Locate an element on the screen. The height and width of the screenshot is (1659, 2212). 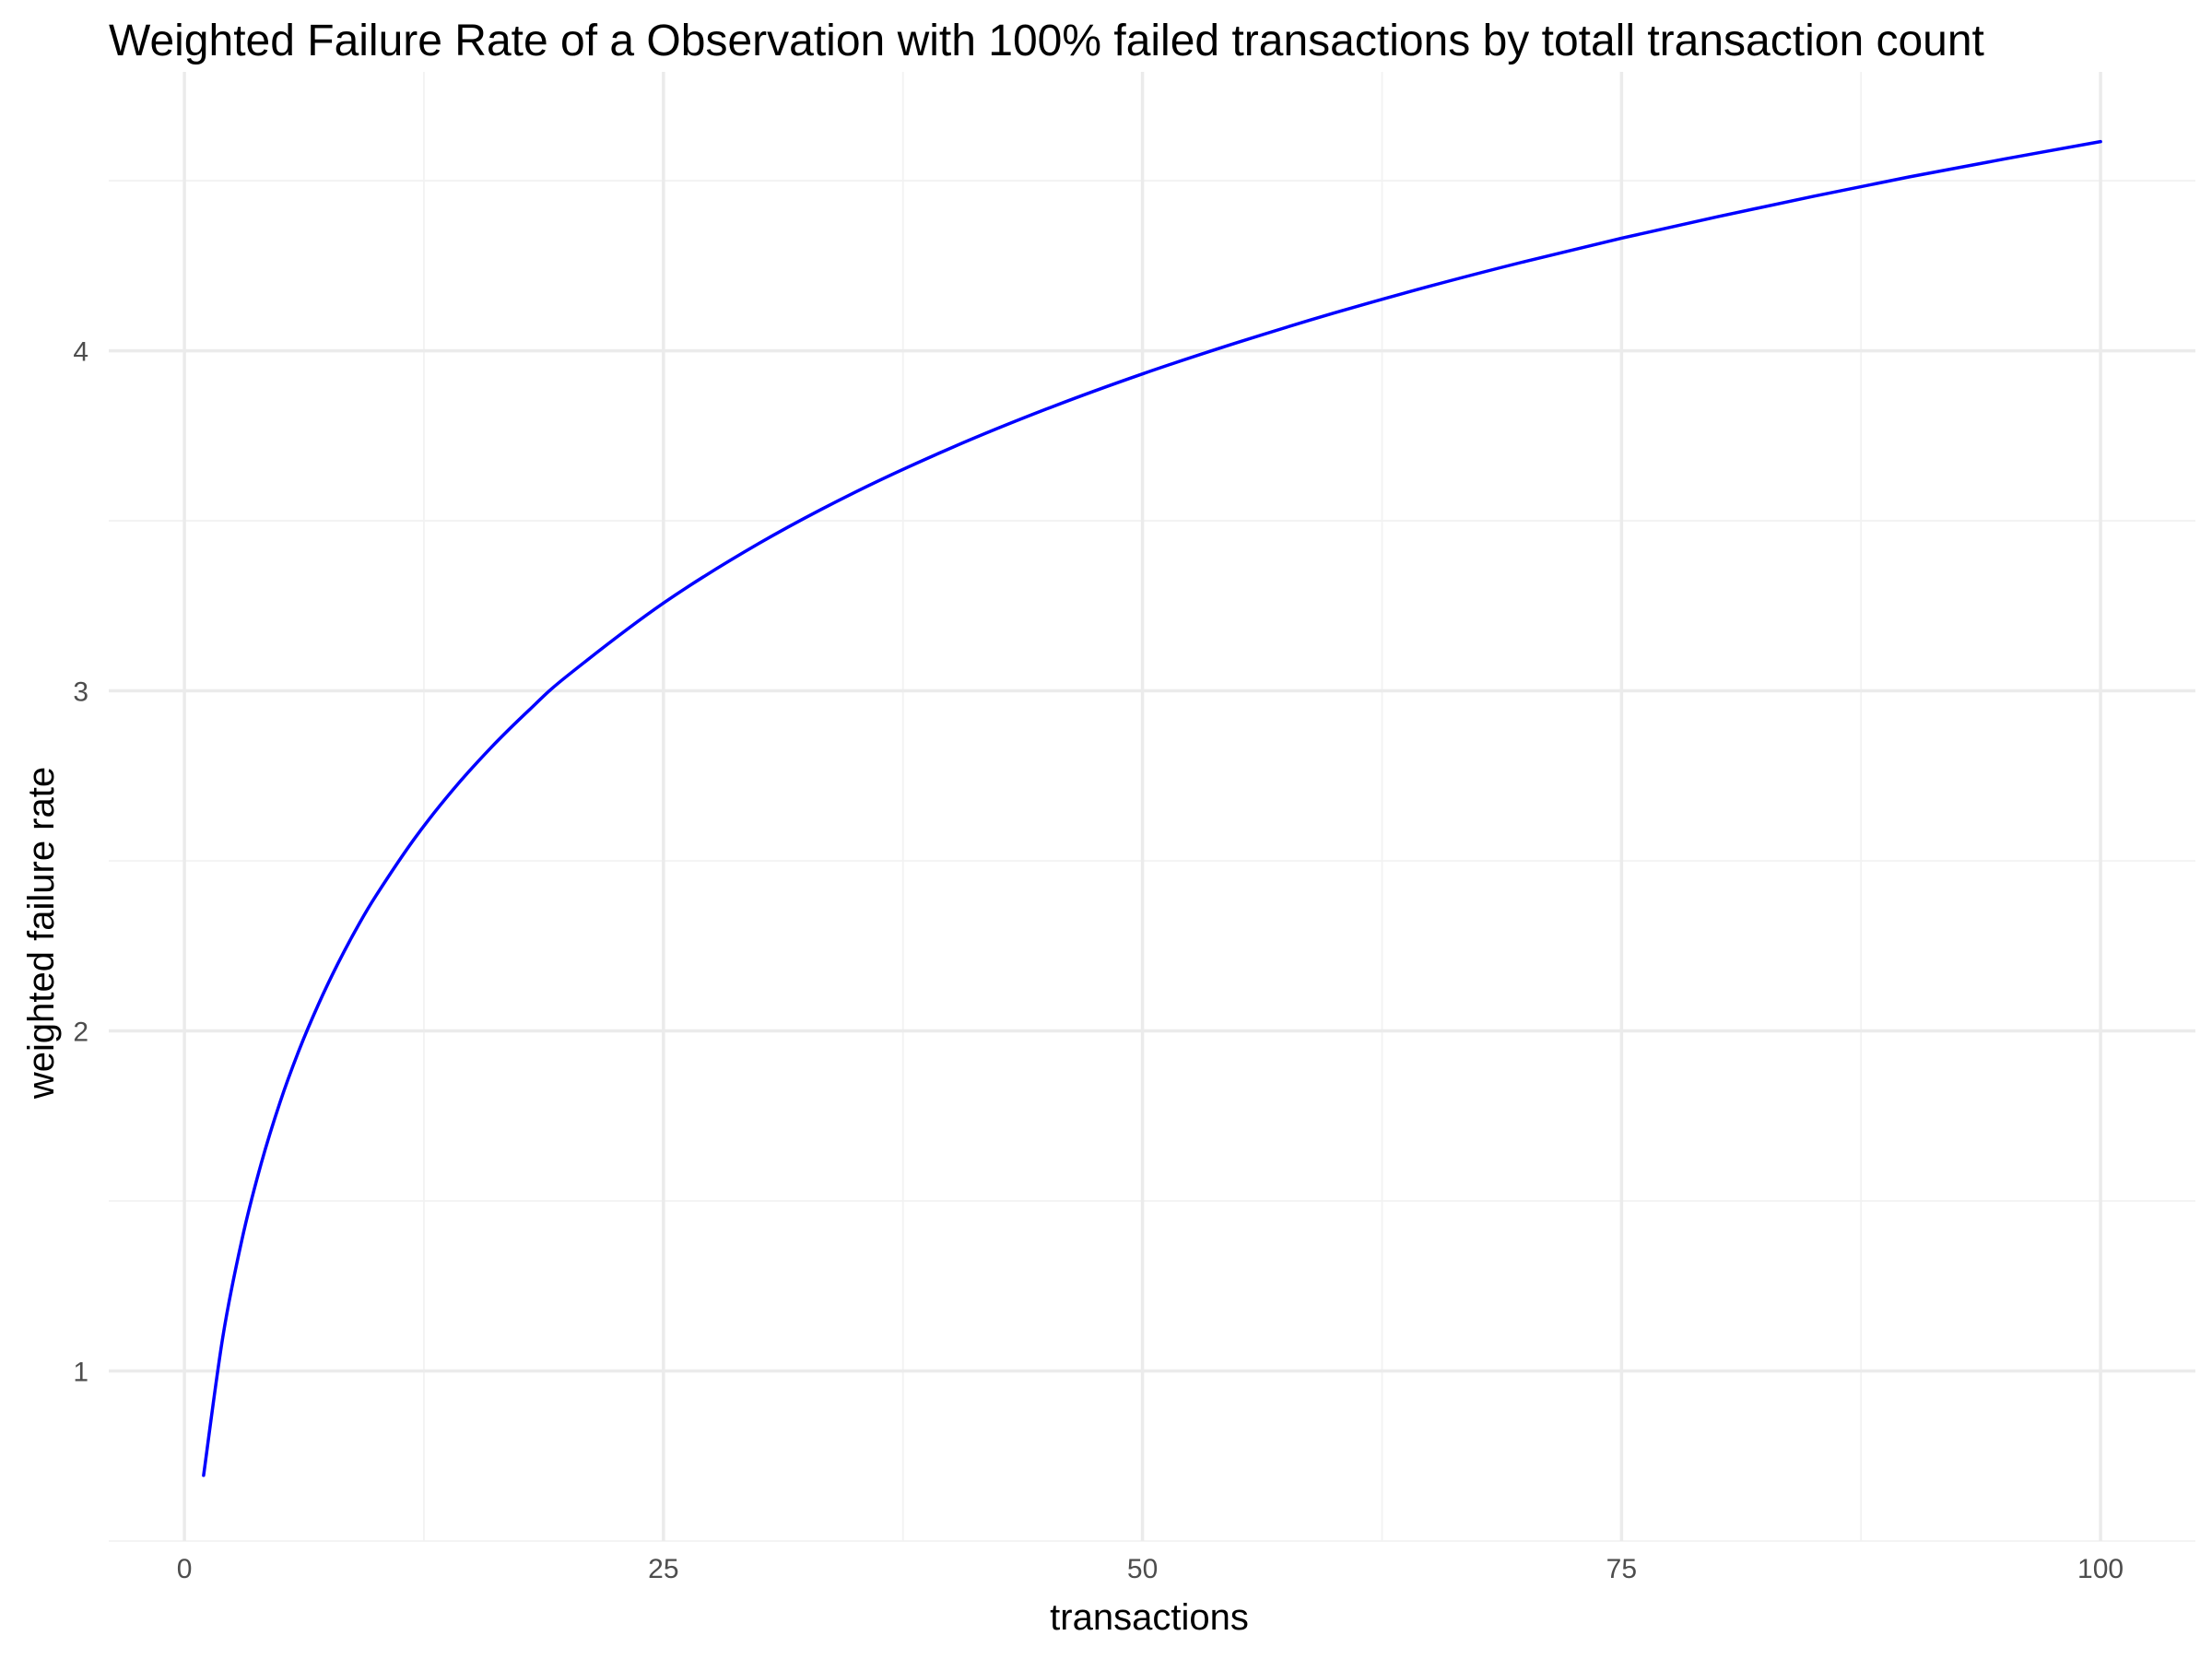
y-axis-ticks: 1 2 3 4 is located at coordinates (80, 862).